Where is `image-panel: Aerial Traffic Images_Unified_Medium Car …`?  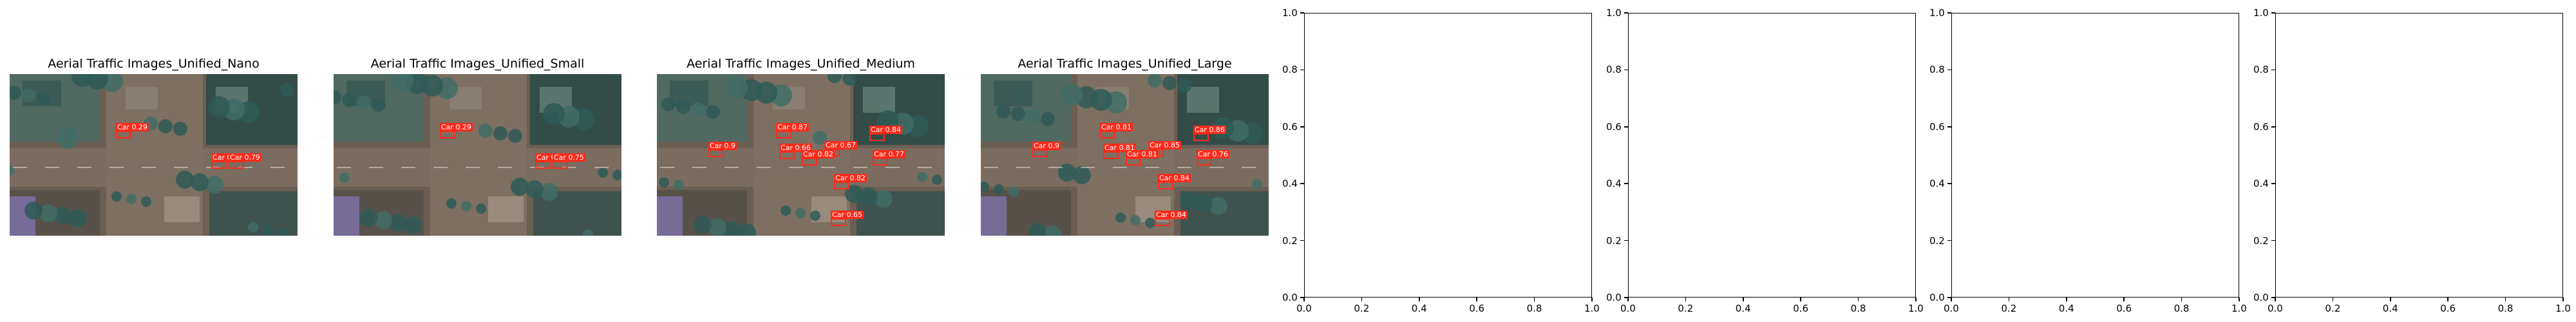 image-panel: Aerial Traffic Images_Unified_Medium Car … is located at coordinates (801, 123).